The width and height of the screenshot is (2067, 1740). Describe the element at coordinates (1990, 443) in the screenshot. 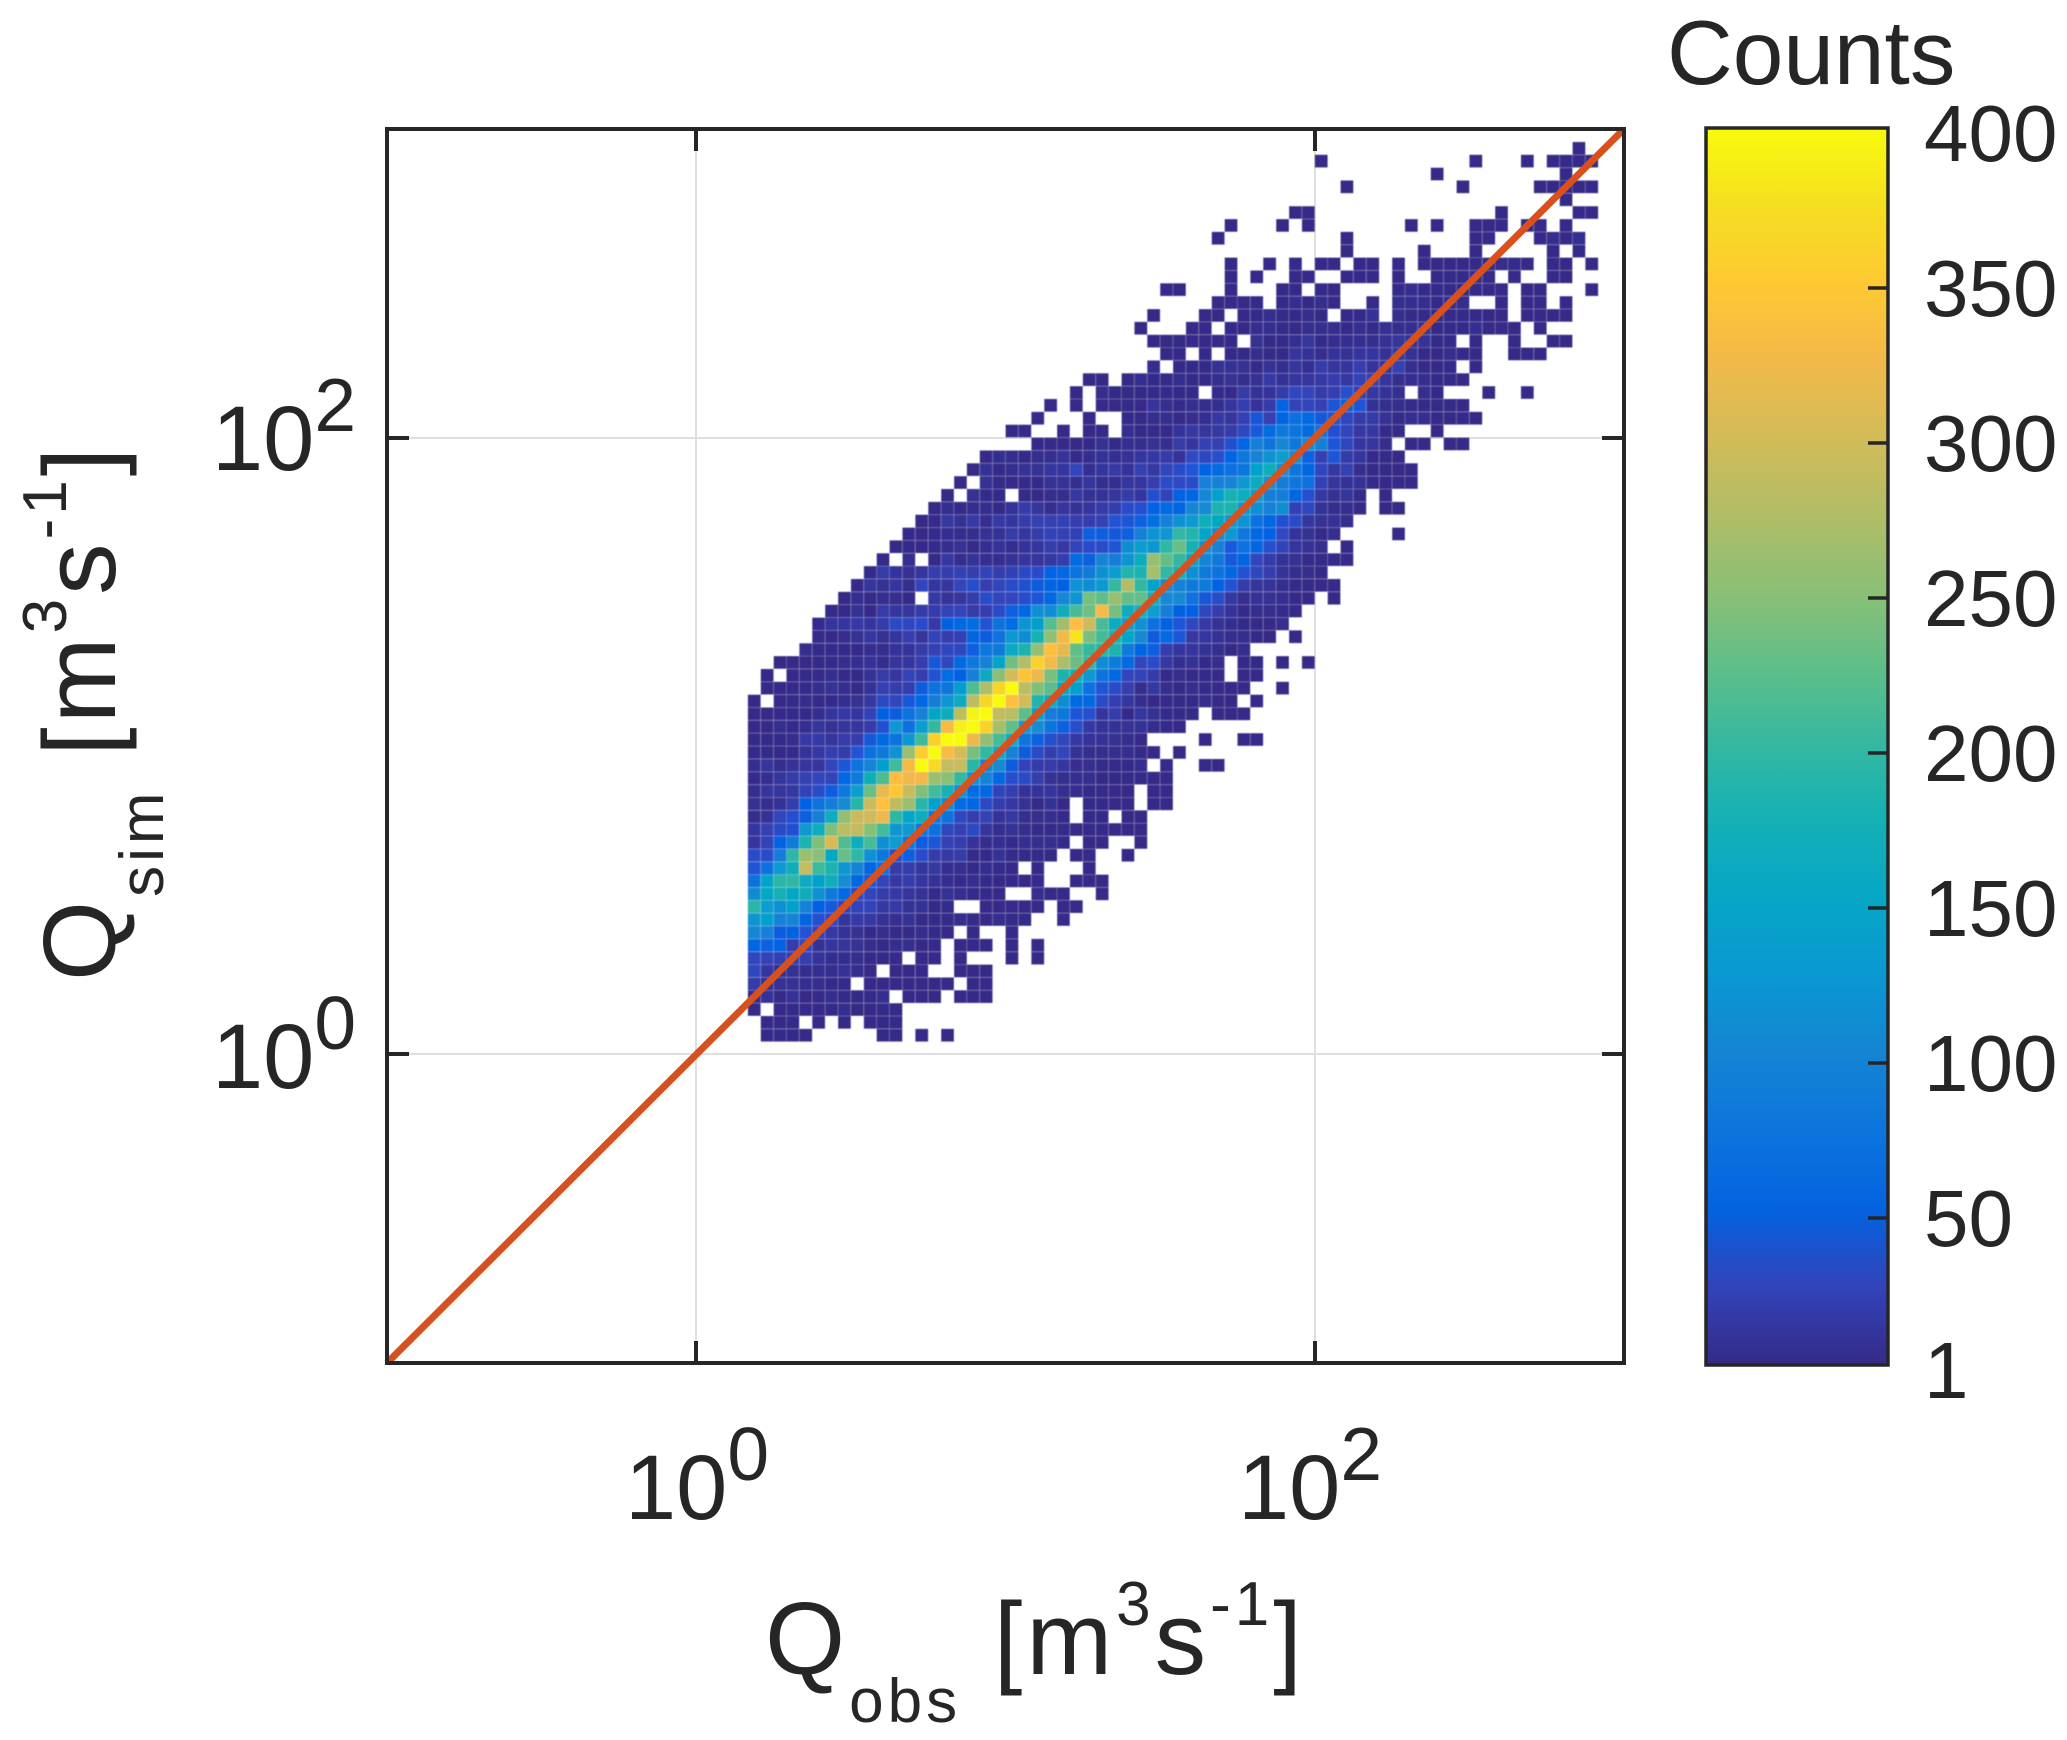

I see `svg-text: 300` at that location.